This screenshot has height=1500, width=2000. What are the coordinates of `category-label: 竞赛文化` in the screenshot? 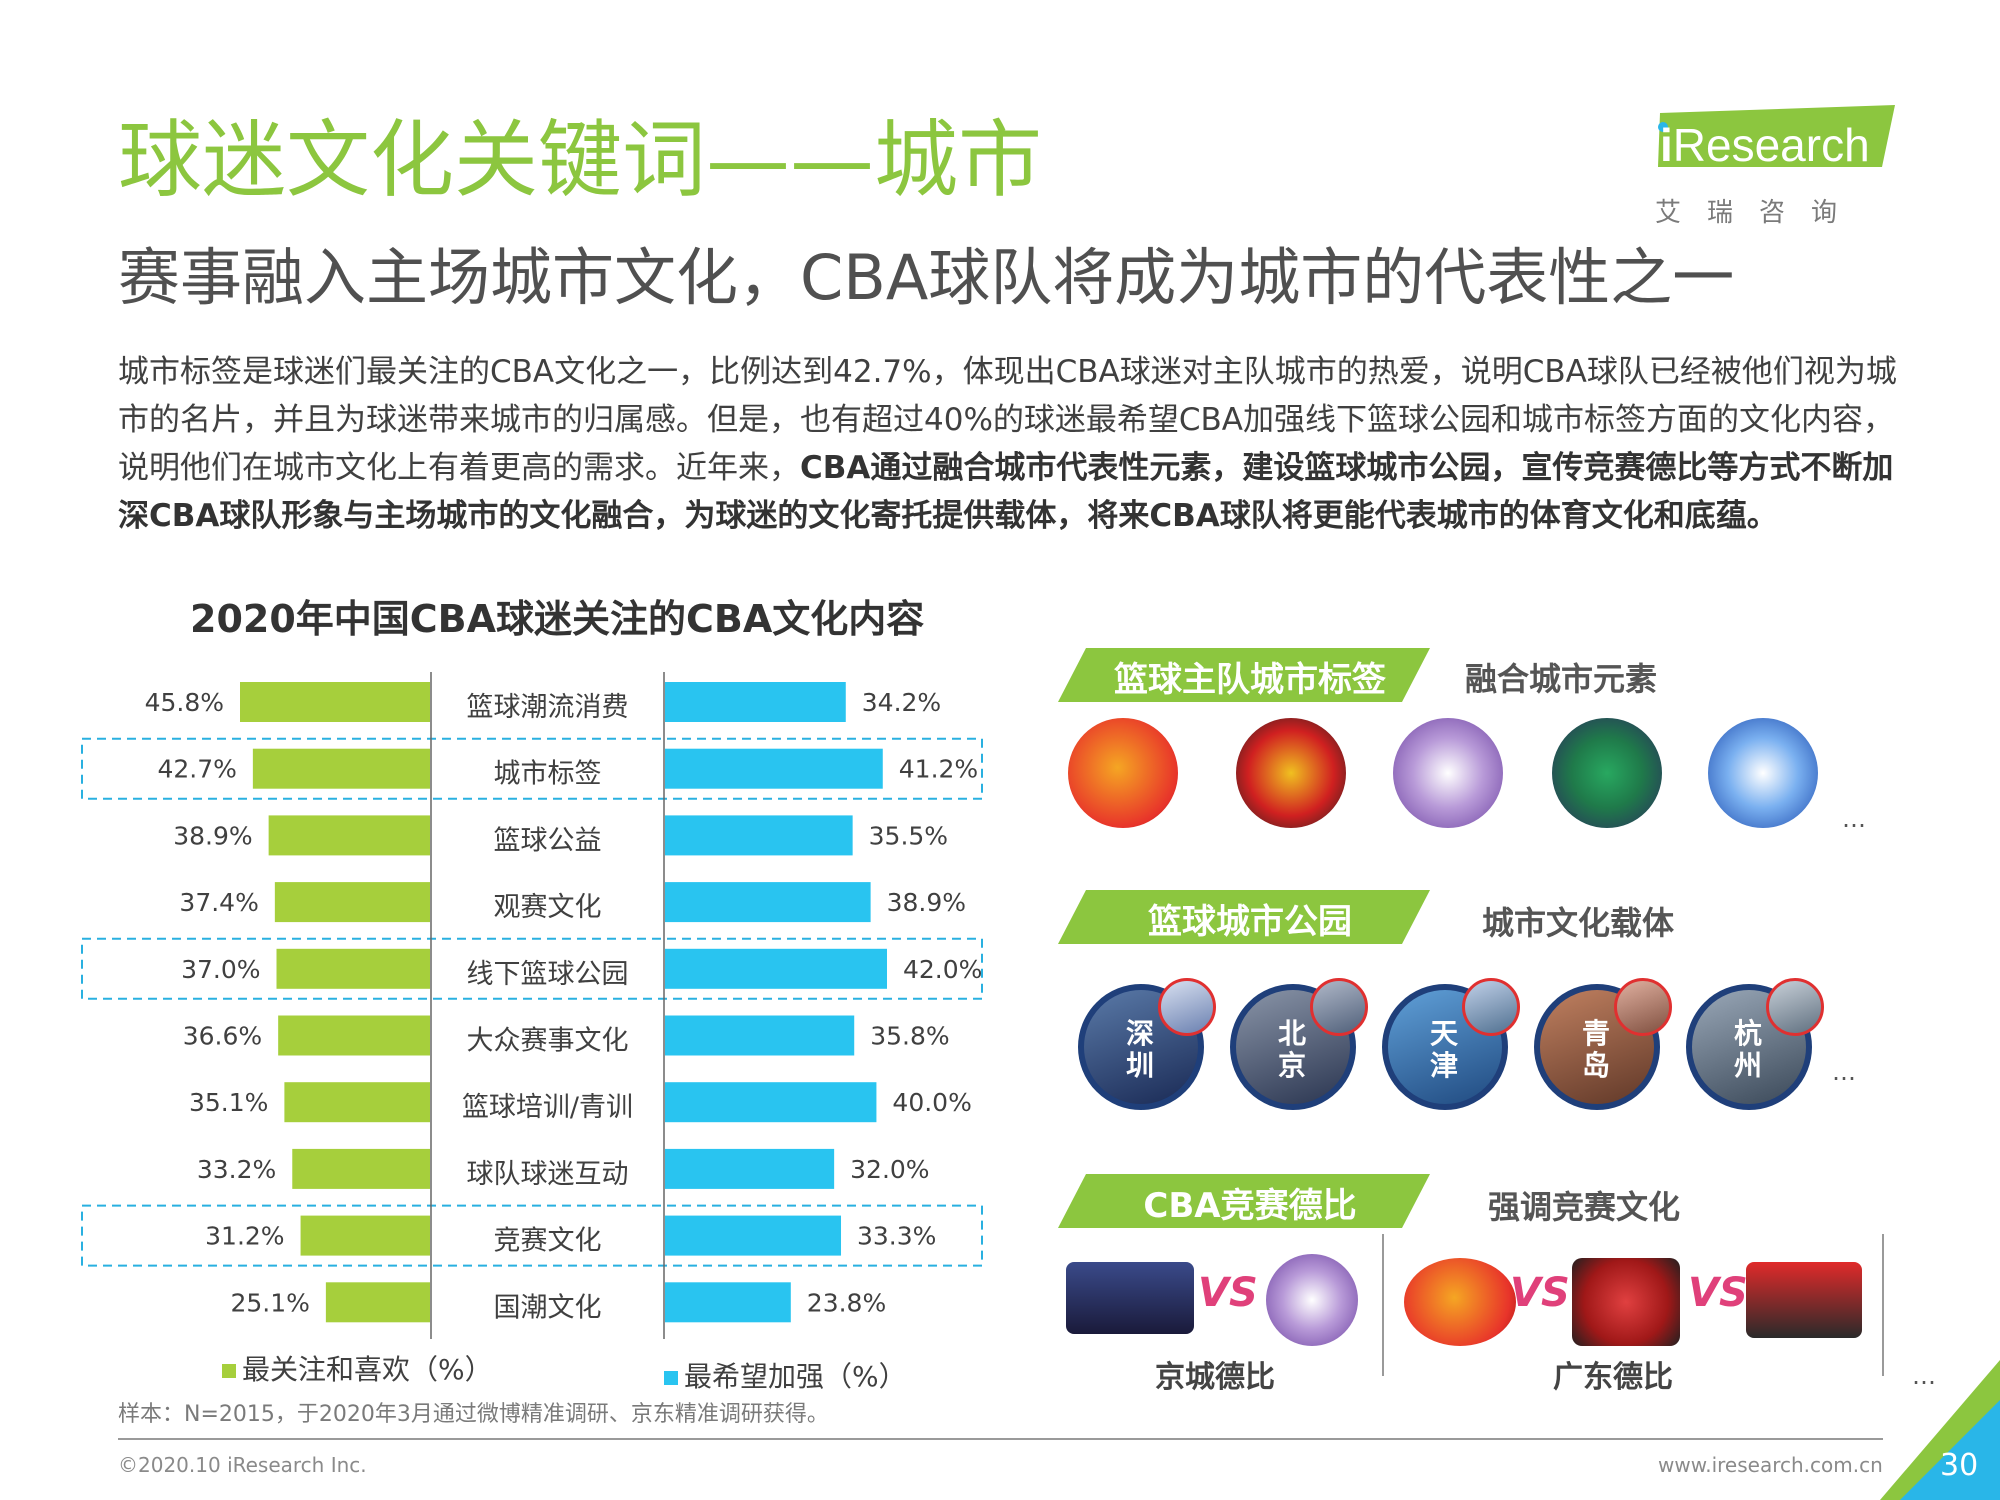 It's located at (548, 1241).